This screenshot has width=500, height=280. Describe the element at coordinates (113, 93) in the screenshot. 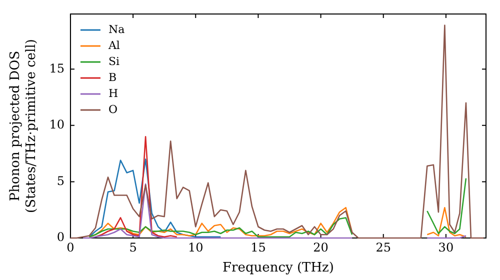

I see `legend-label: H` at that location.